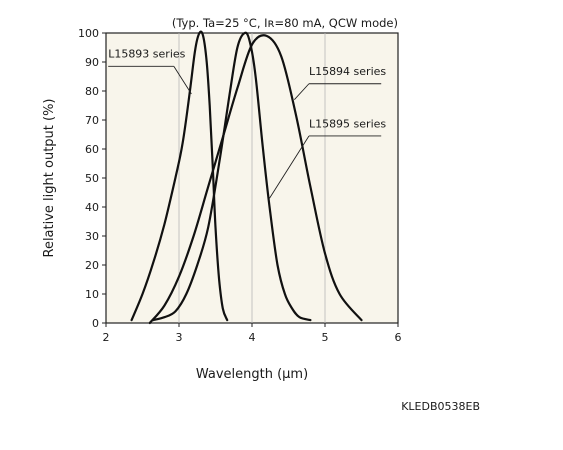 This screenshot has width=563, height=450. Describe the element at coordinates (252, 337) in the screenshot. I see `x-tick-label: 4` at that location.